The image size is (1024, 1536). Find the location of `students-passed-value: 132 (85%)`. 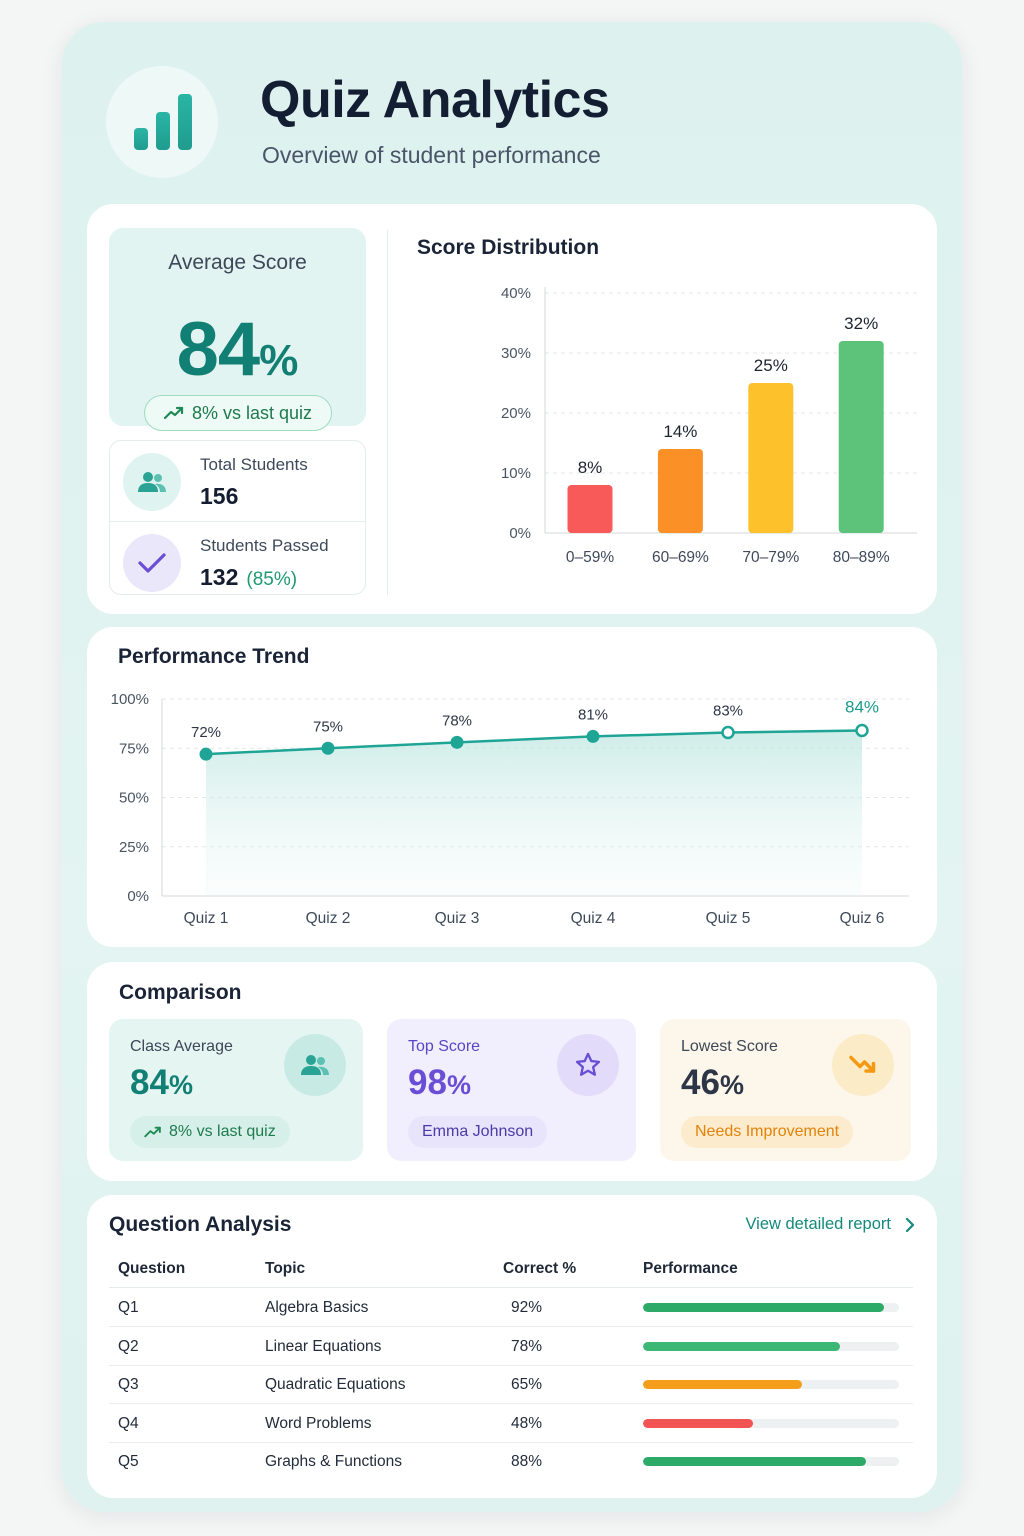

students-passed-value: 132 (85%) is located at coordinates (248, 577).